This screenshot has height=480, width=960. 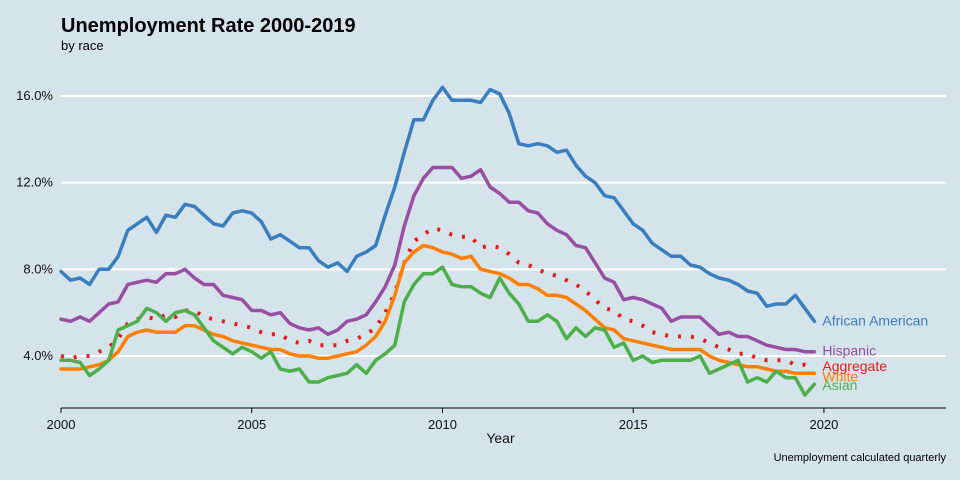 I want to click on x-tick-label: 2015, so click(x=633, y=424).